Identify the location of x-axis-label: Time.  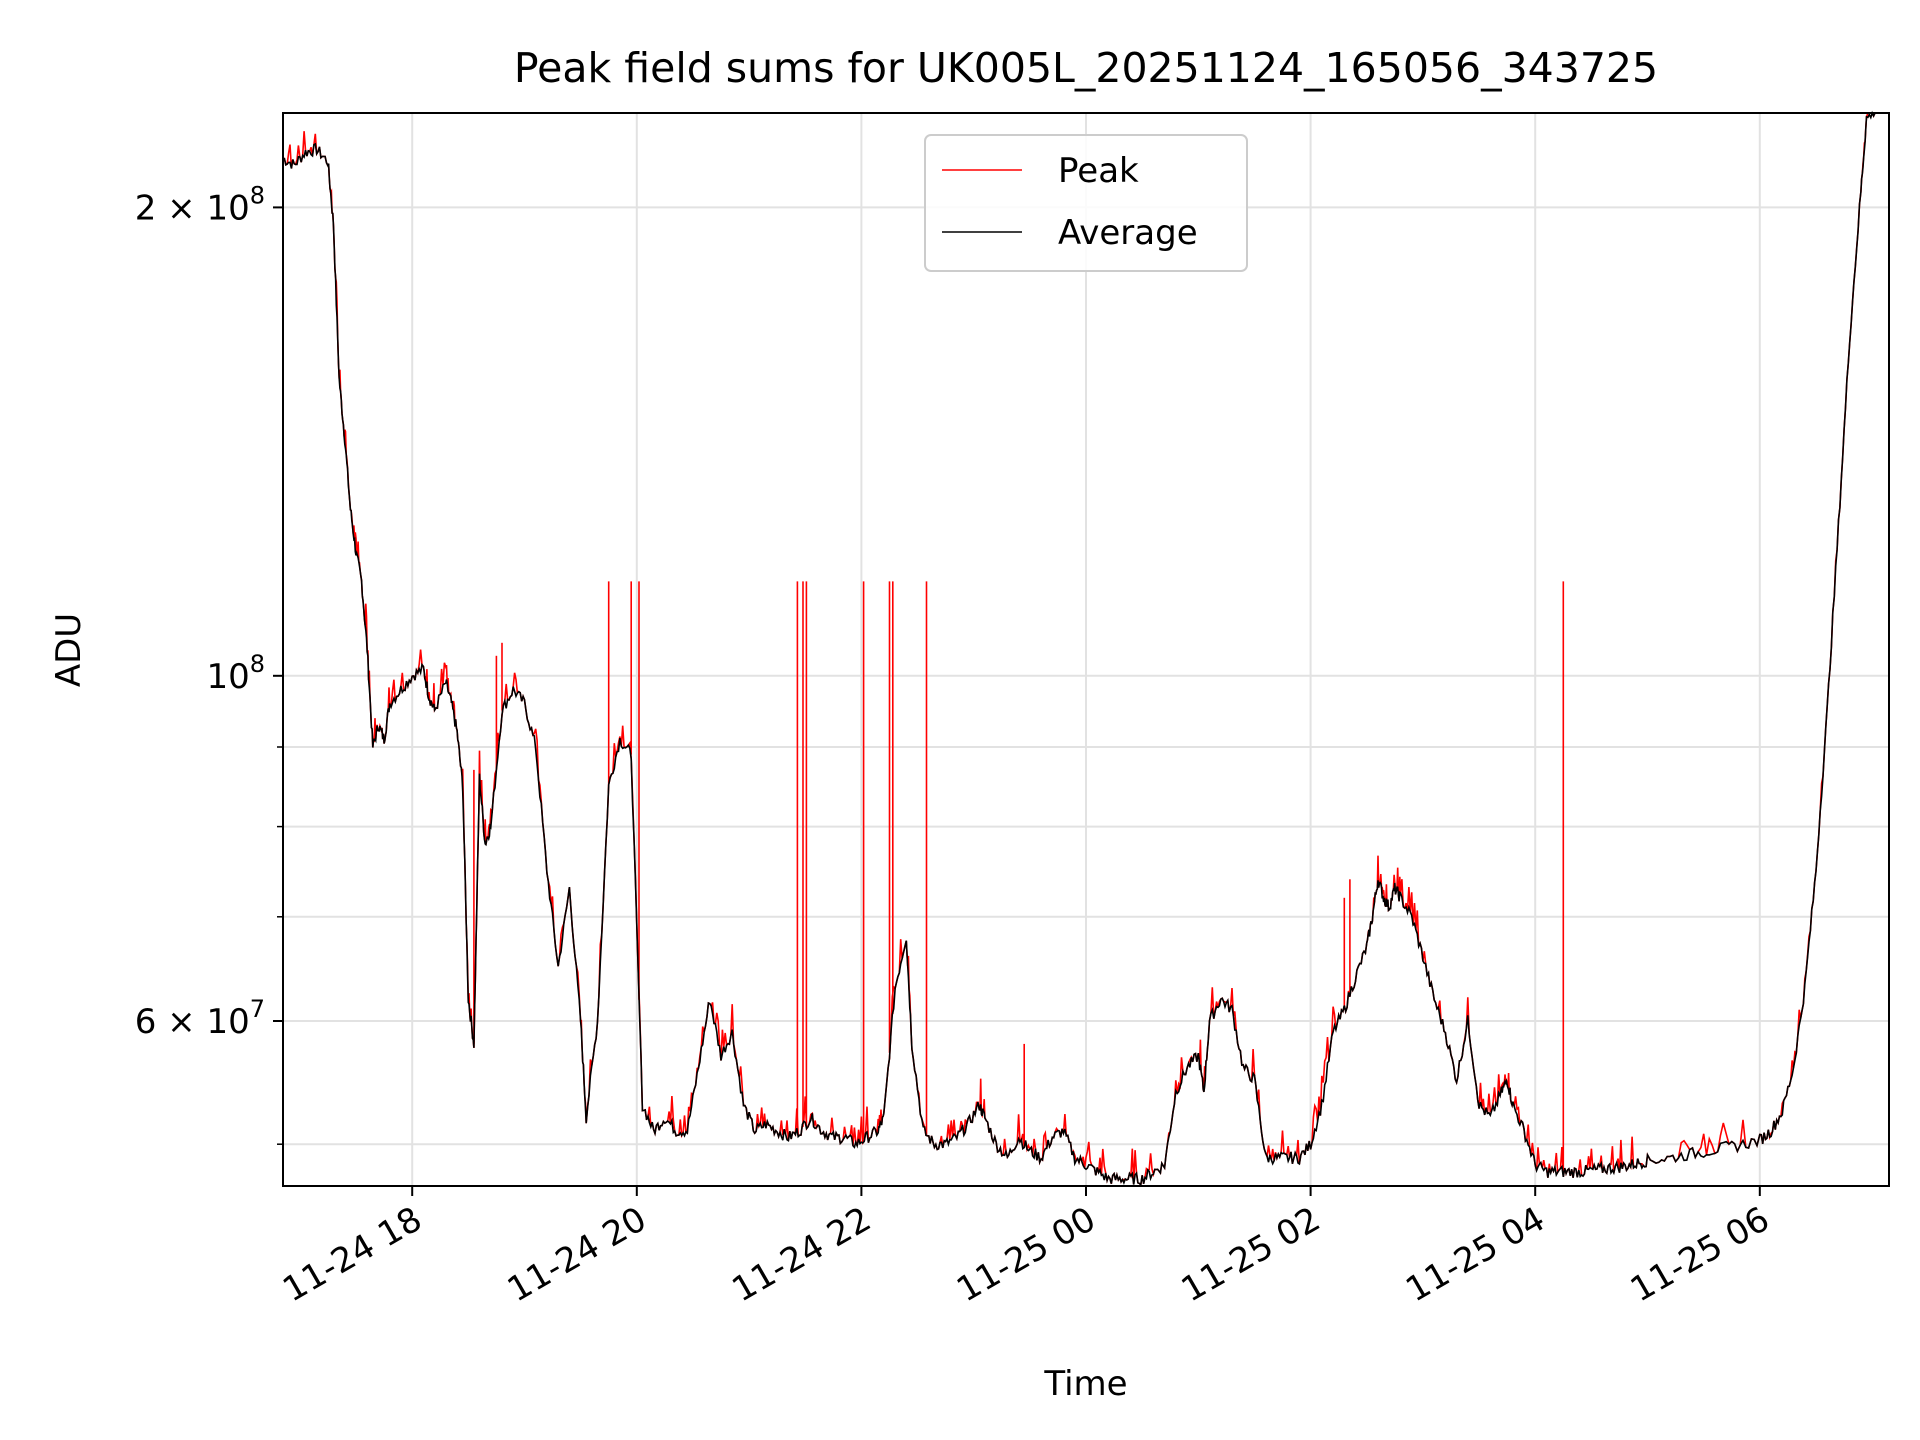
(1085, 1384).